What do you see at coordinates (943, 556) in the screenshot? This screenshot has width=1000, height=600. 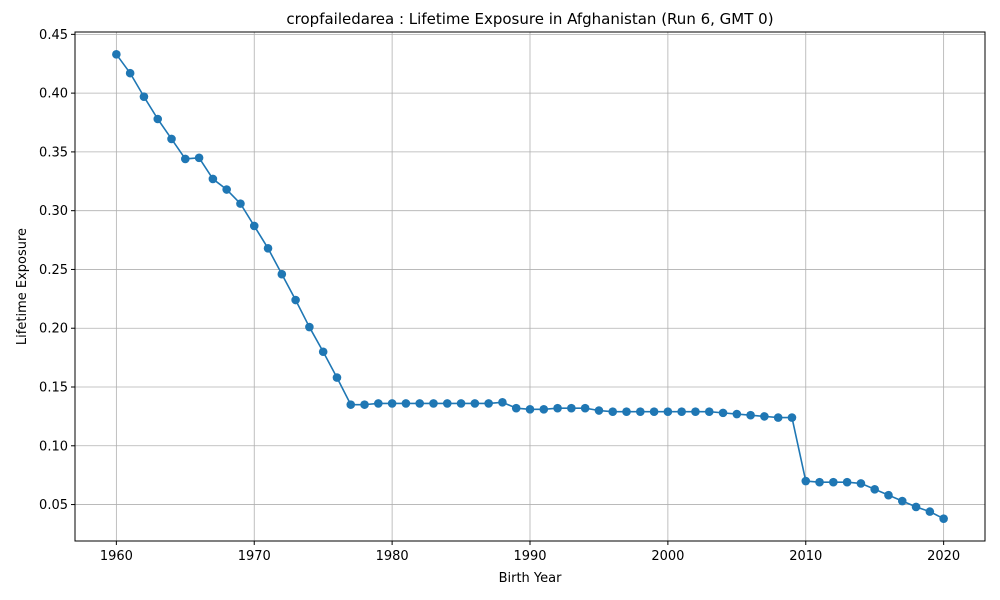 I see `x-tick-label: 2020` at bounding box center [943, 556].